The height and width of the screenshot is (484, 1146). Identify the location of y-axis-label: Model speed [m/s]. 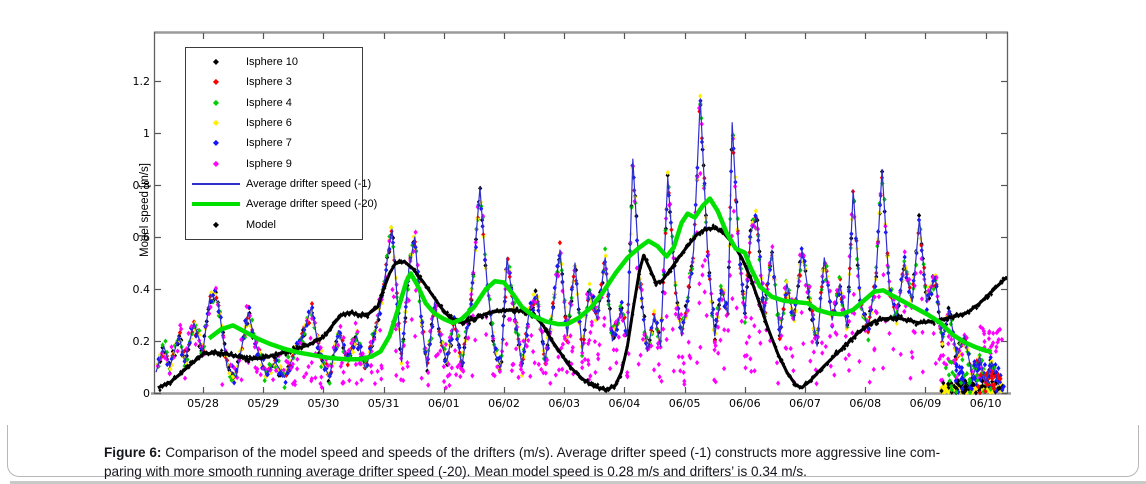
(145, 210).